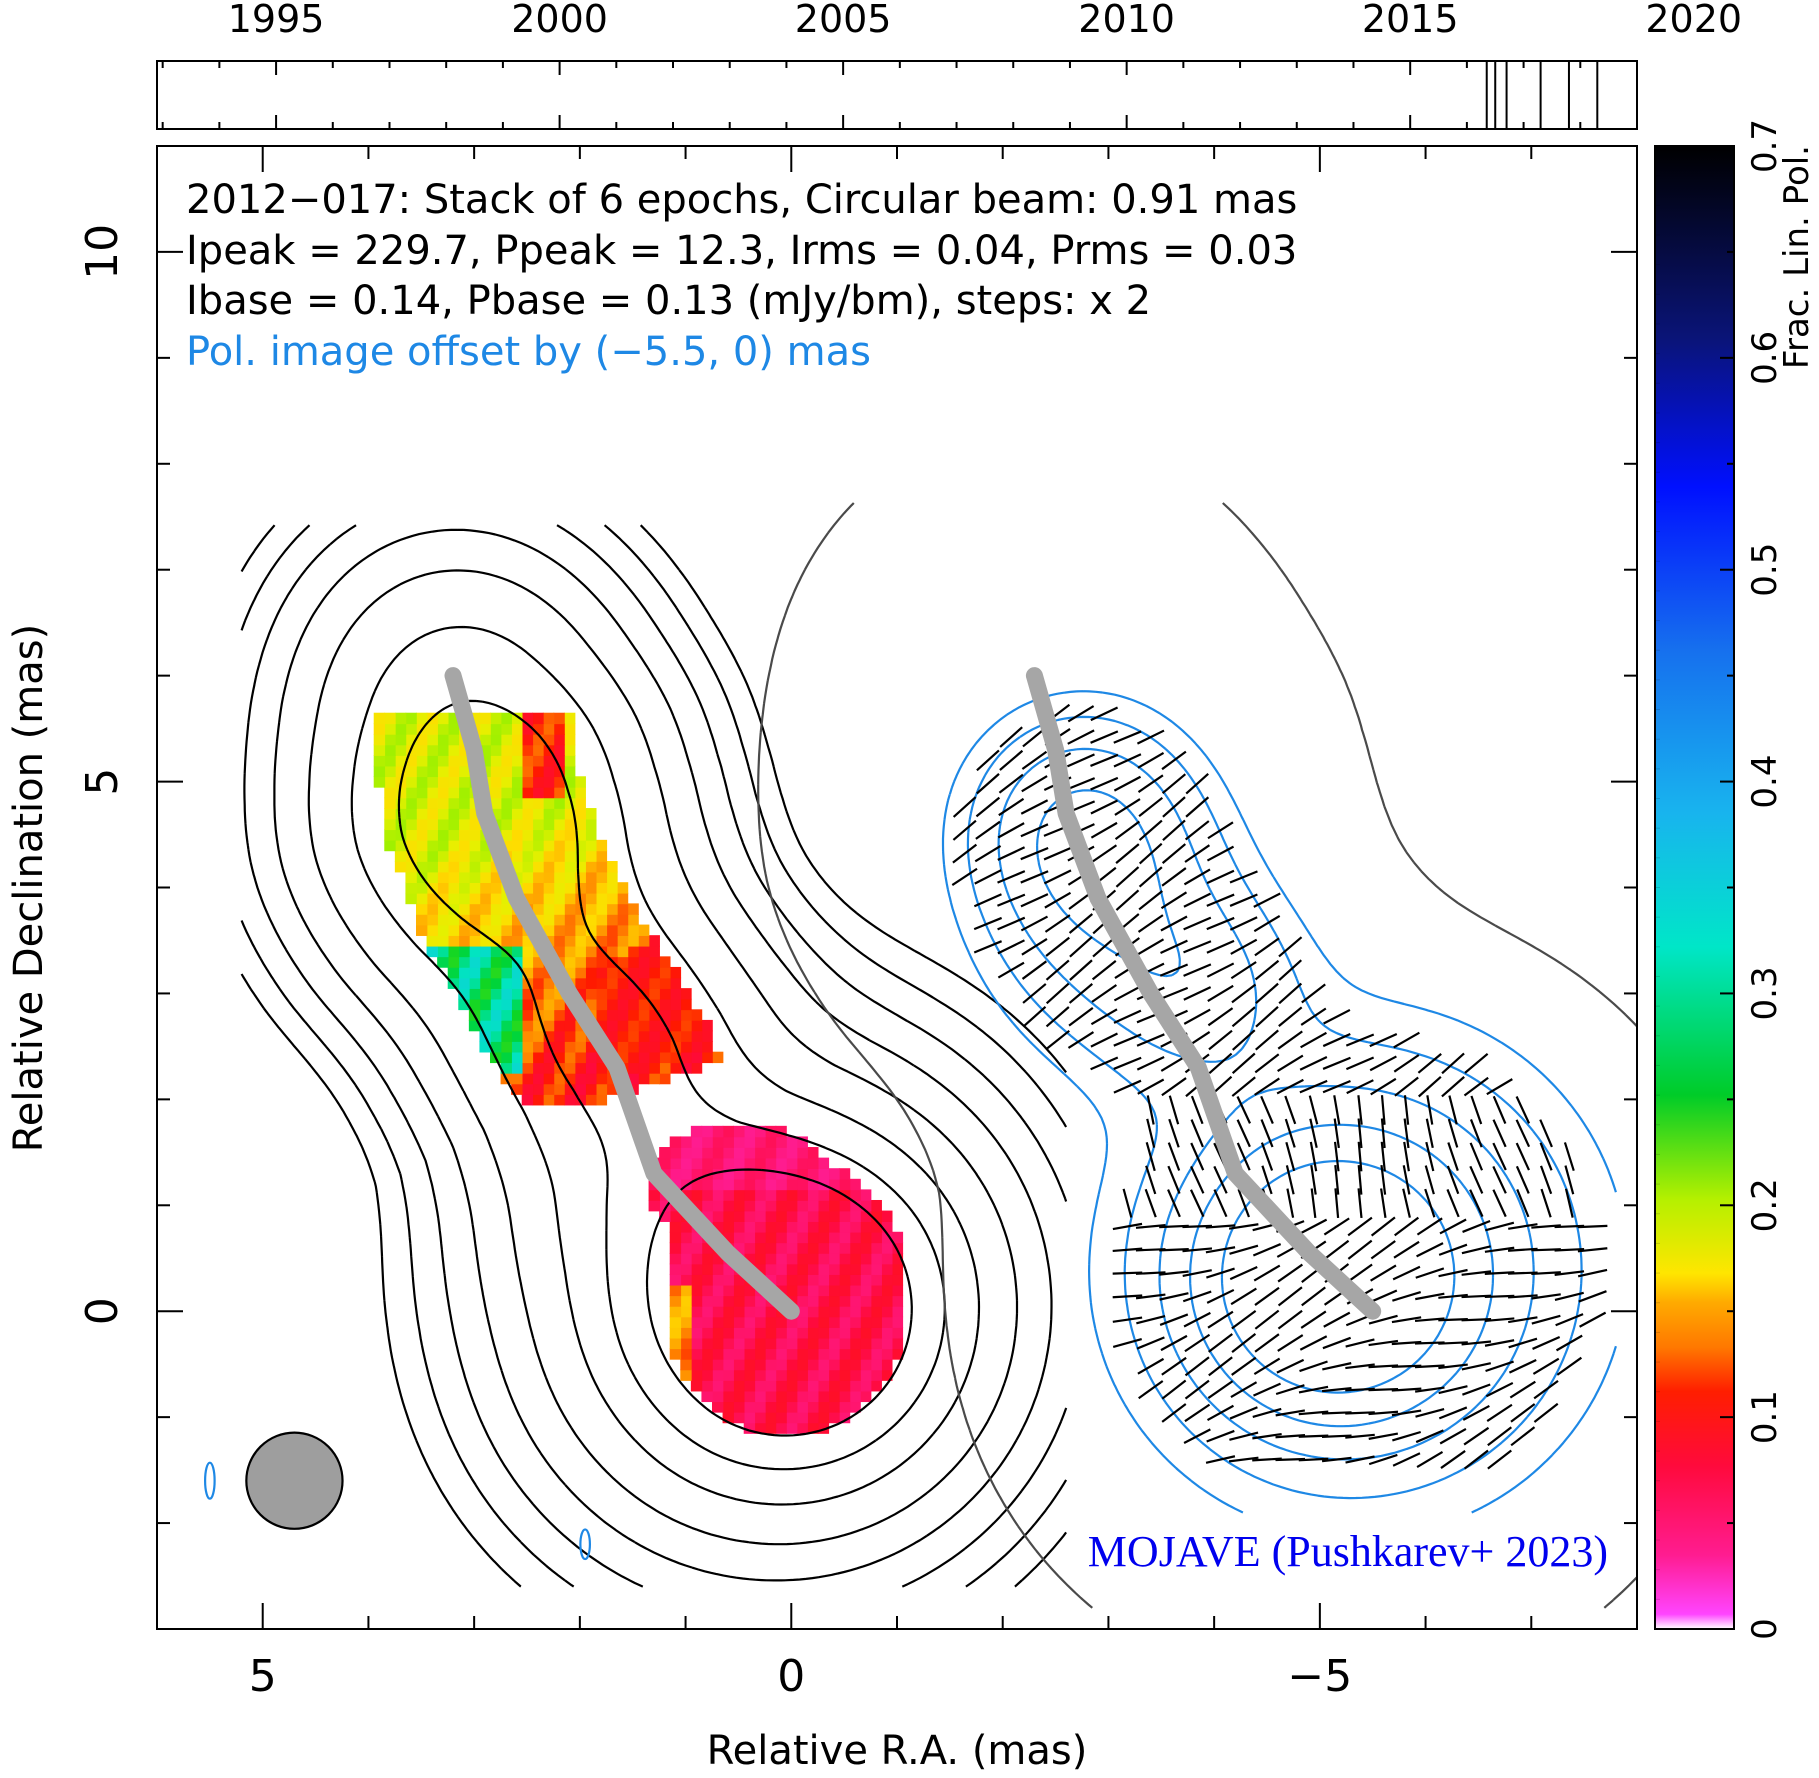 This screenshot has height=1778, width=1819. Describe the element at coordinates (102, 252) in the screenshot. I see `y-tick-label: 10` at that location.